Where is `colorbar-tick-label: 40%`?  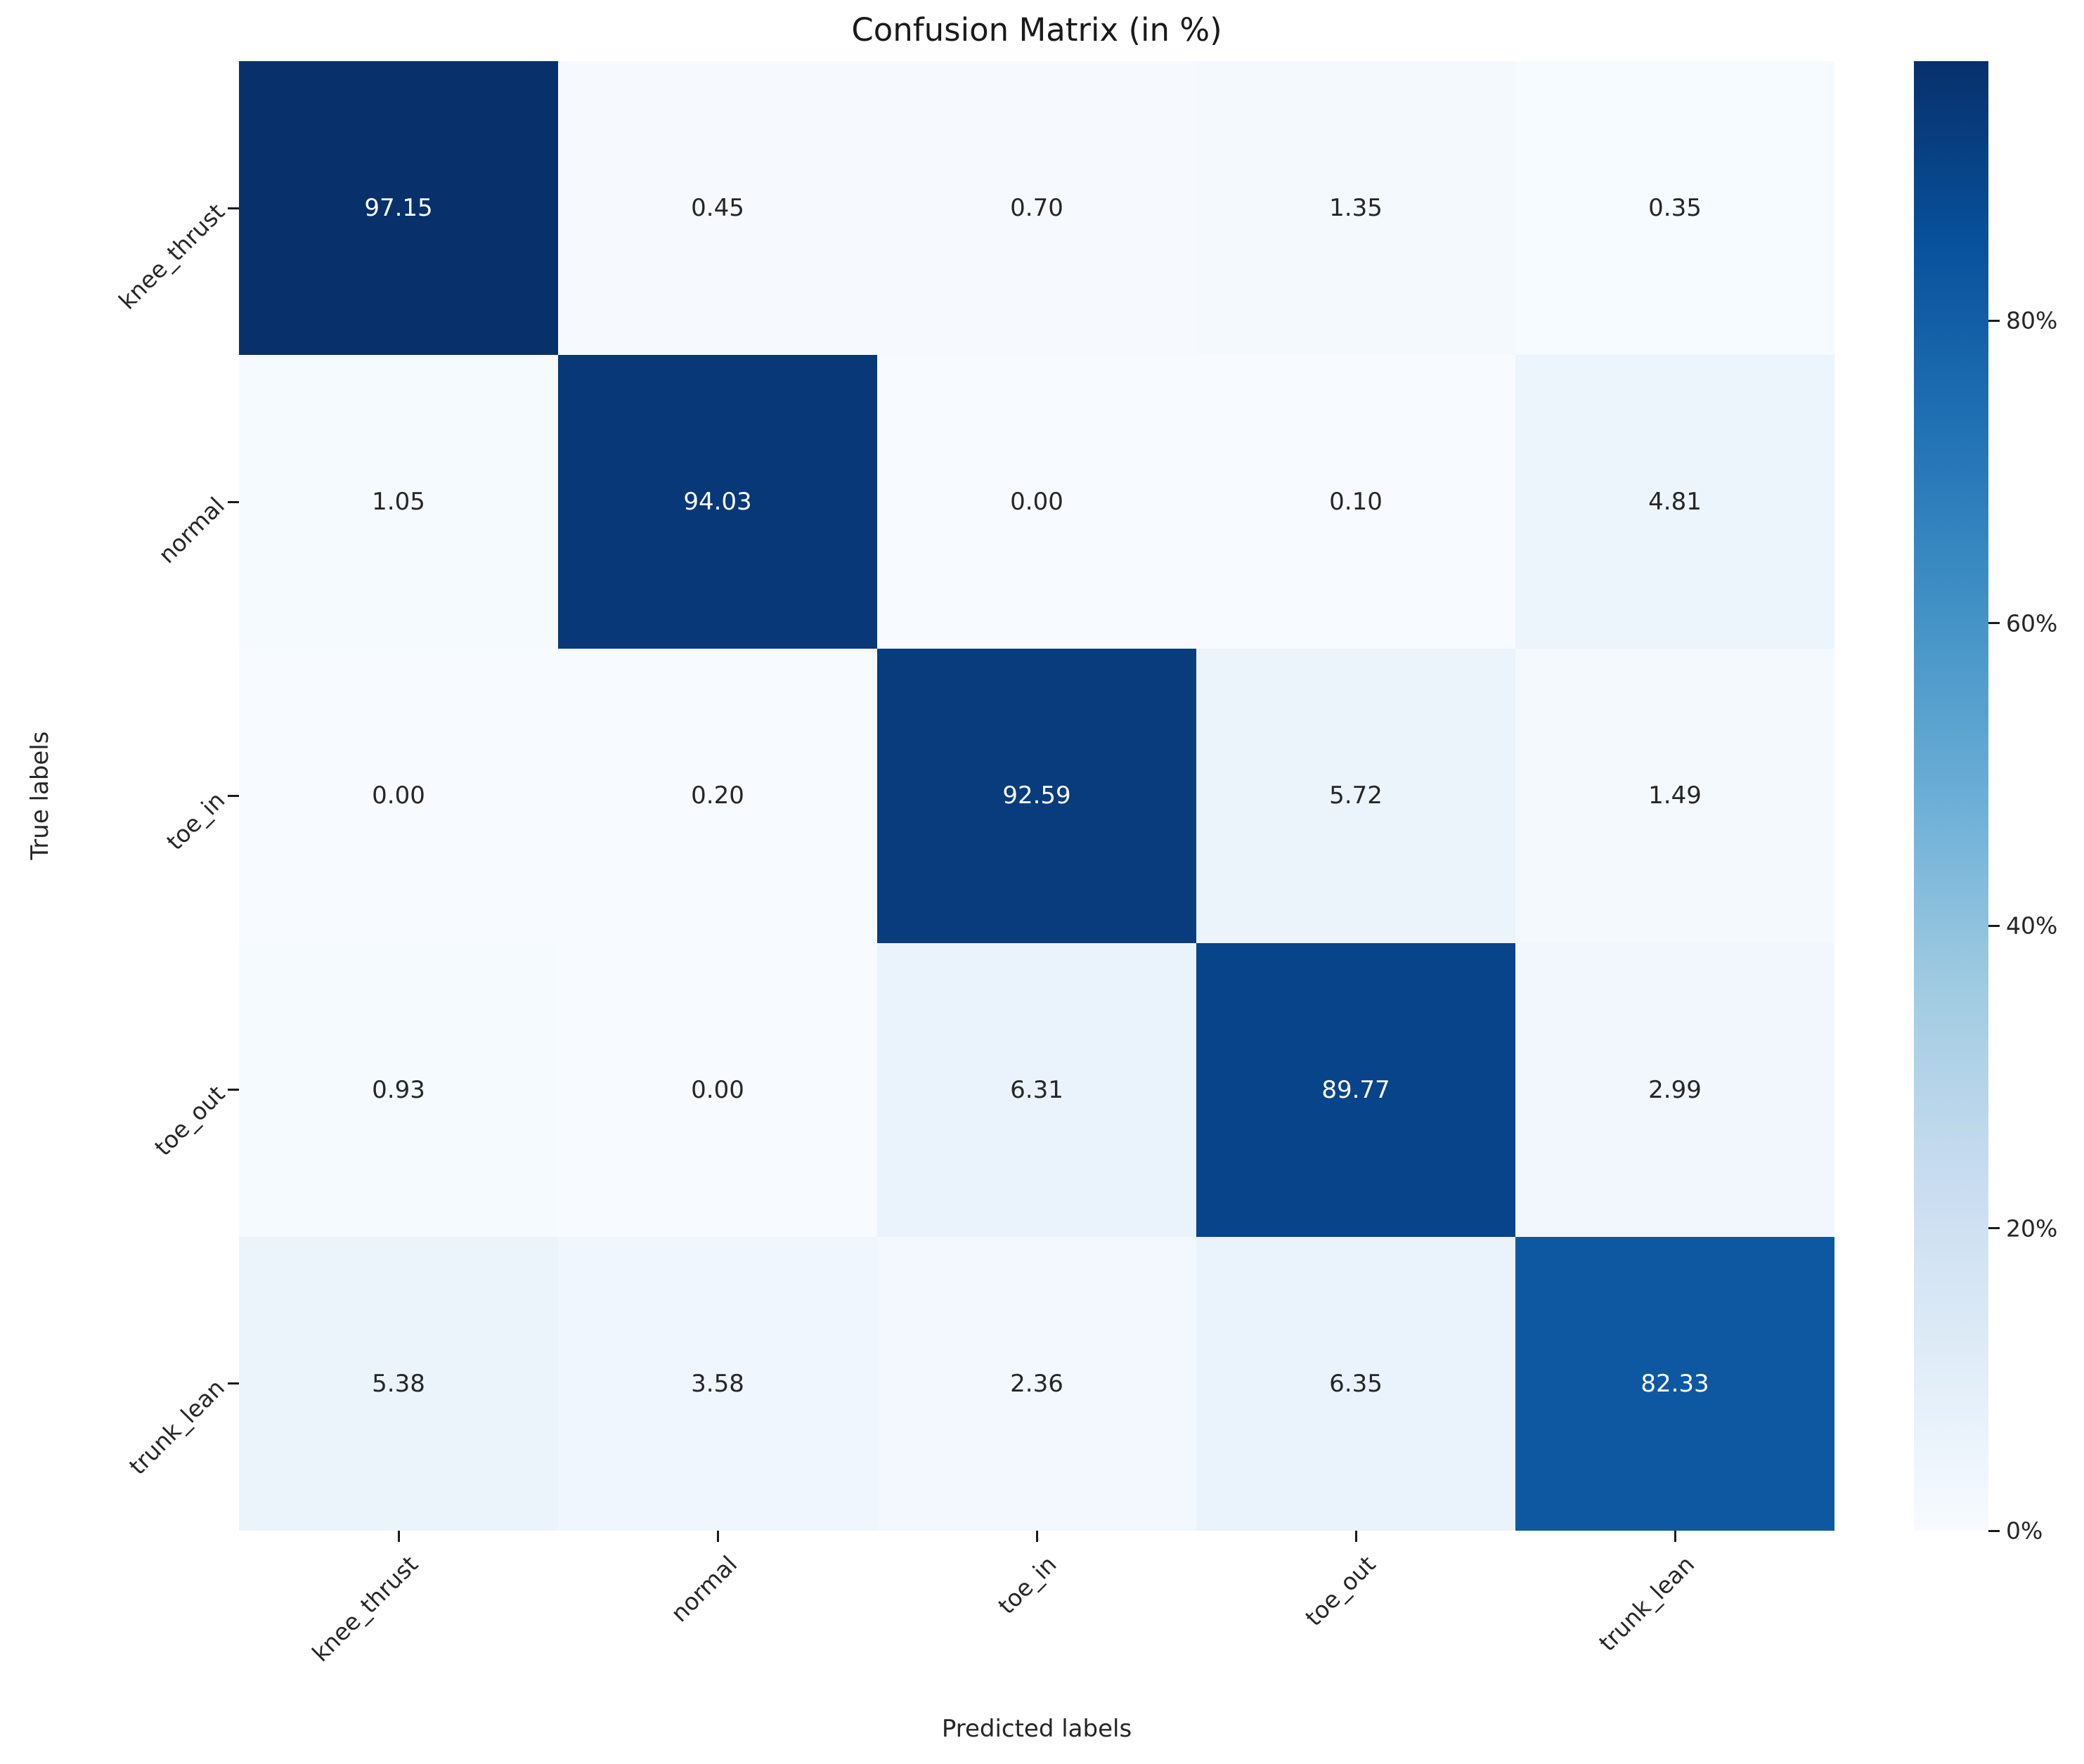 colorbar-tick-label: 40% is located at coordinates (2032, 926).